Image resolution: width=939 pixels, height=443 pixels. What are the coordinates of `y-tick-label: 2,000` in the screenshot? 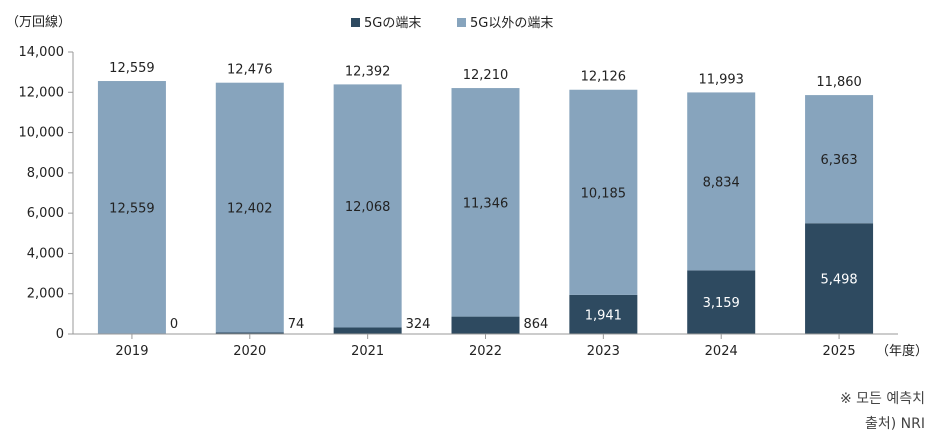 It's located at (45, 294).